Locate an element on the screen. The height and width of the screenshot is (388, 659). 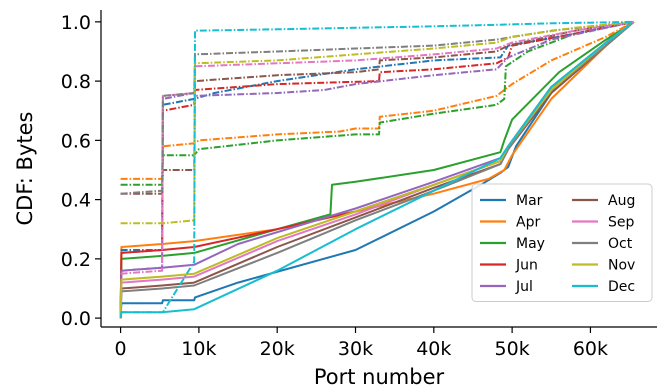
y-axis-title: CDF: Bytes is located at coordinates (25, 169).